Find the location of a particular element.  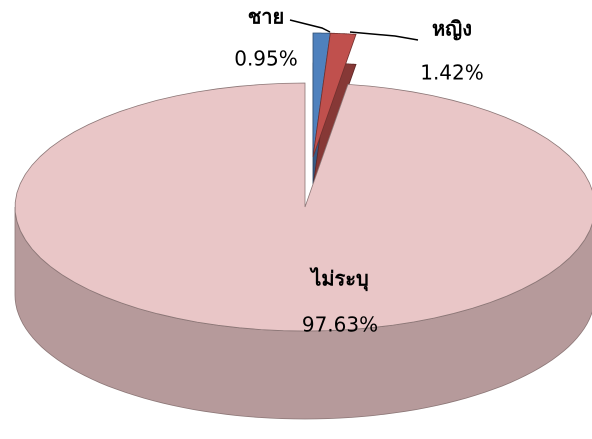

category-label: ไม่ระบุ is located at coordinates (338, 279).